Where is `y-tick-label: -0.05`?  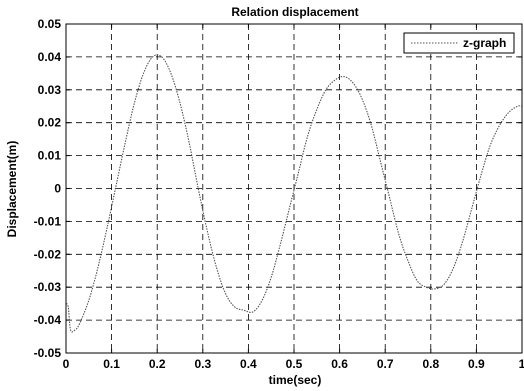 y-tick-label: -0.05 is located at coordinates (48, 353).